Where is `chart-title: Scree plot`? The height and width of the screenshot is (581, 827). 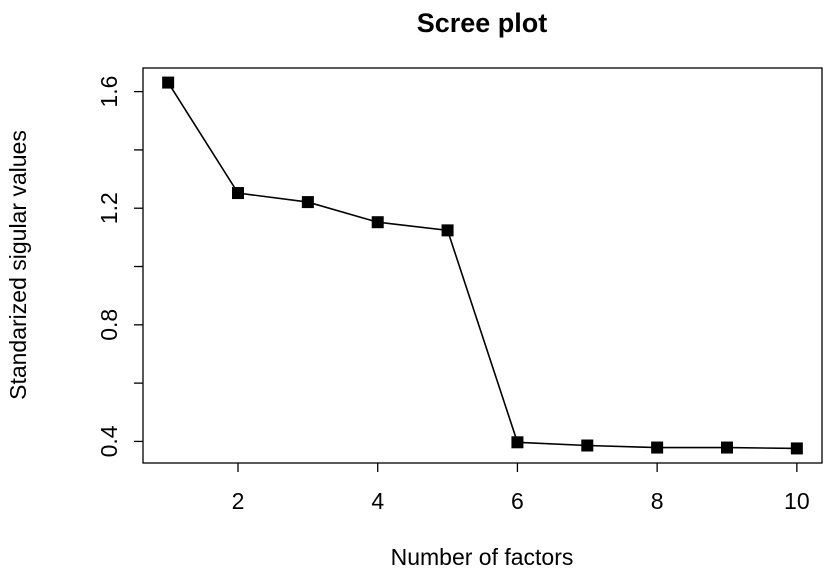
chart-title: Scree plot is located at coordinates (482, 23).